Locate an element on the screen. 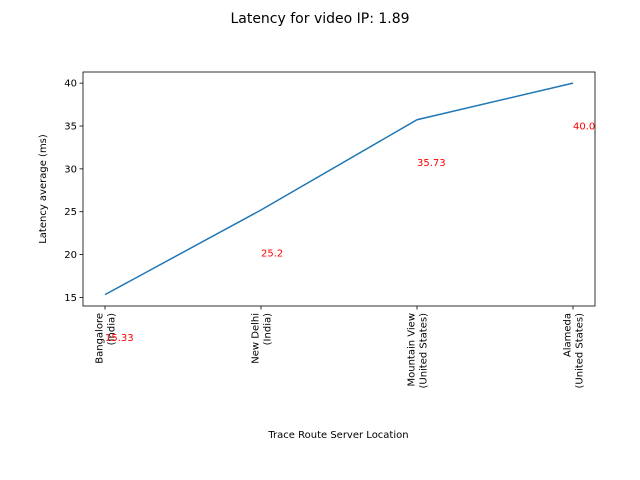 This screenshot has height=480, width=640. y-tick-label: 40 is located at coordinates (70, 84).